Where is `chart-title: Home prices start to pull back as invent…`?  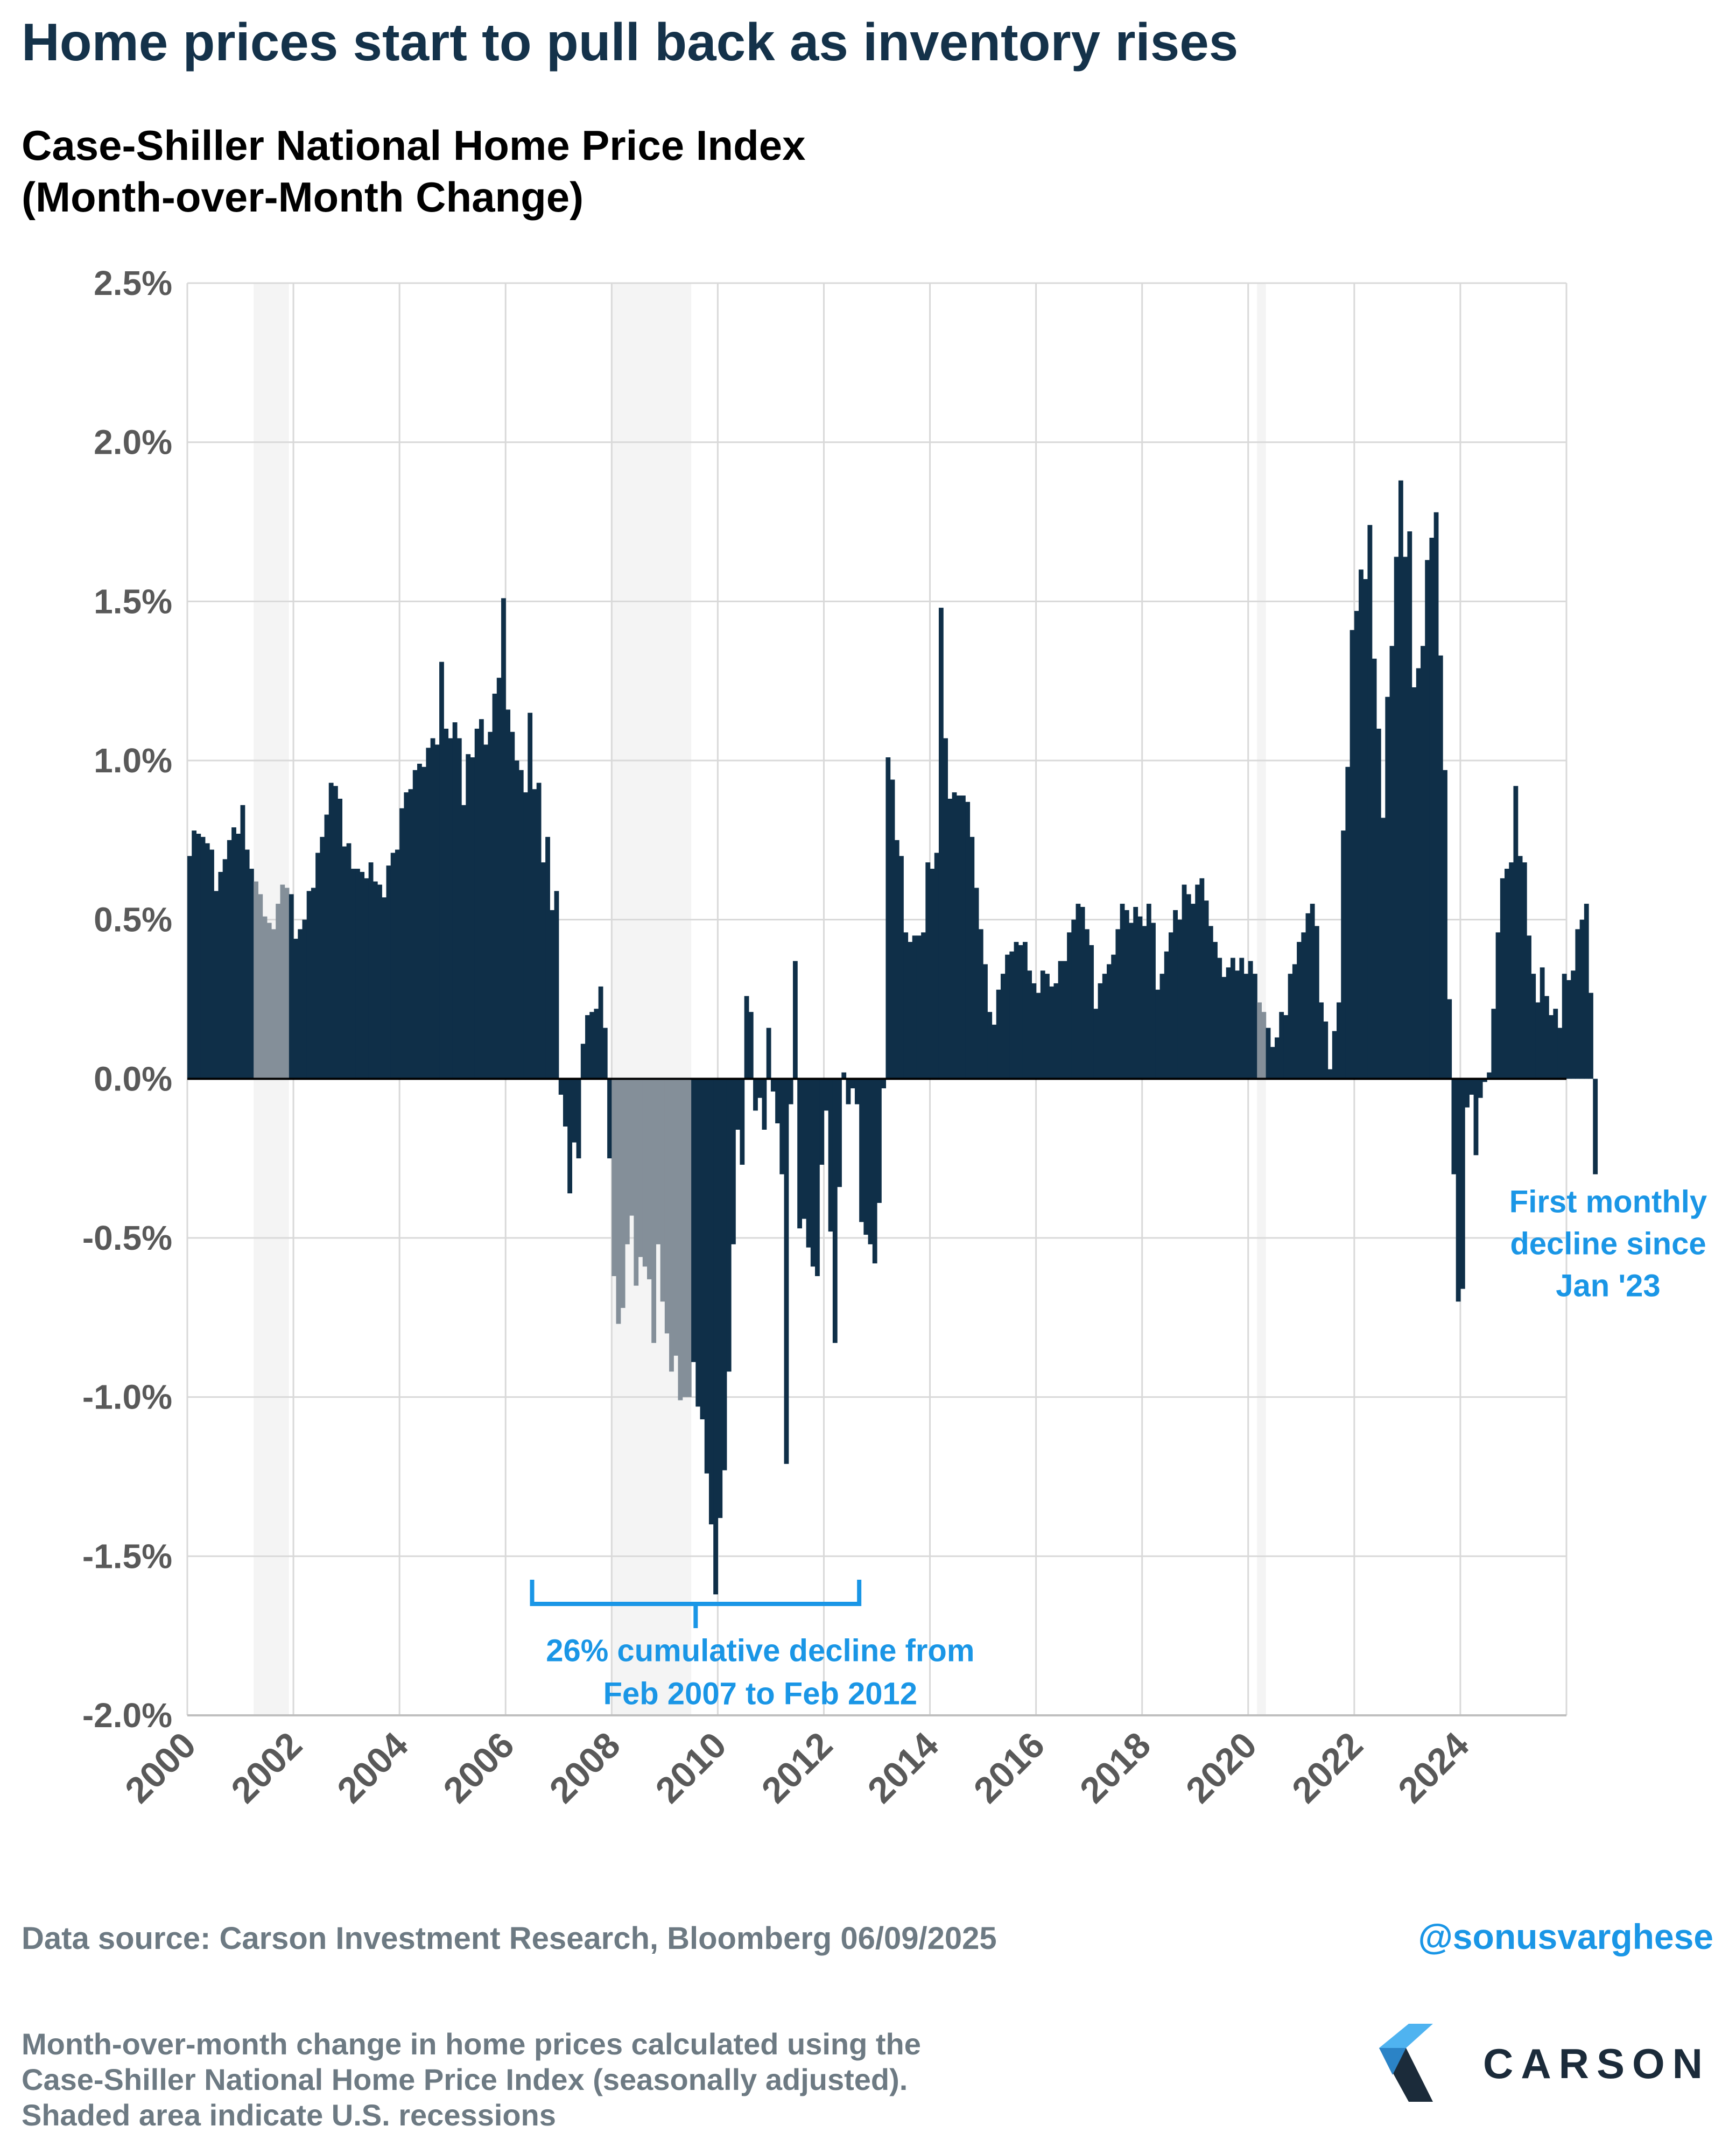 chart-title: Home prices start to pull back as invent… is located at coordinates (630, 42).